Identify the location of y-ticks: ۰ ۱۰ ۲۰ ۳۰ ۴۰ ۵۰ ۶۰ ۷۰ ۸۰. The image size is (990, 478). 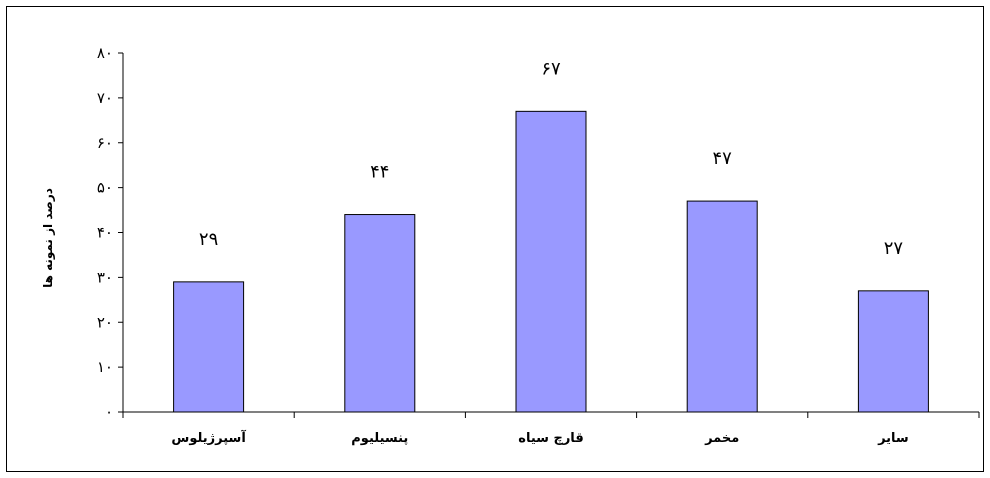
(110, 232).